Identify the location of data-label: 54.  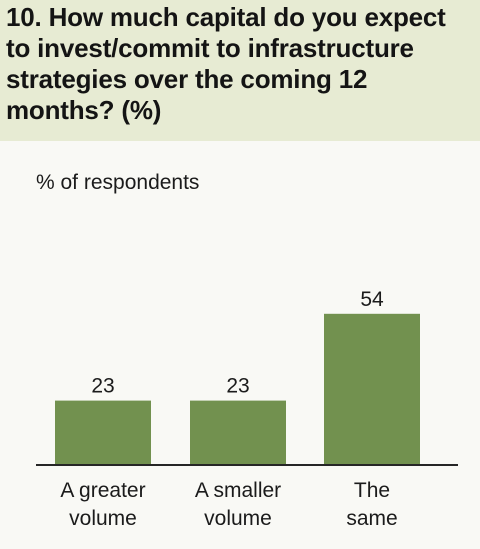
(372, 299).